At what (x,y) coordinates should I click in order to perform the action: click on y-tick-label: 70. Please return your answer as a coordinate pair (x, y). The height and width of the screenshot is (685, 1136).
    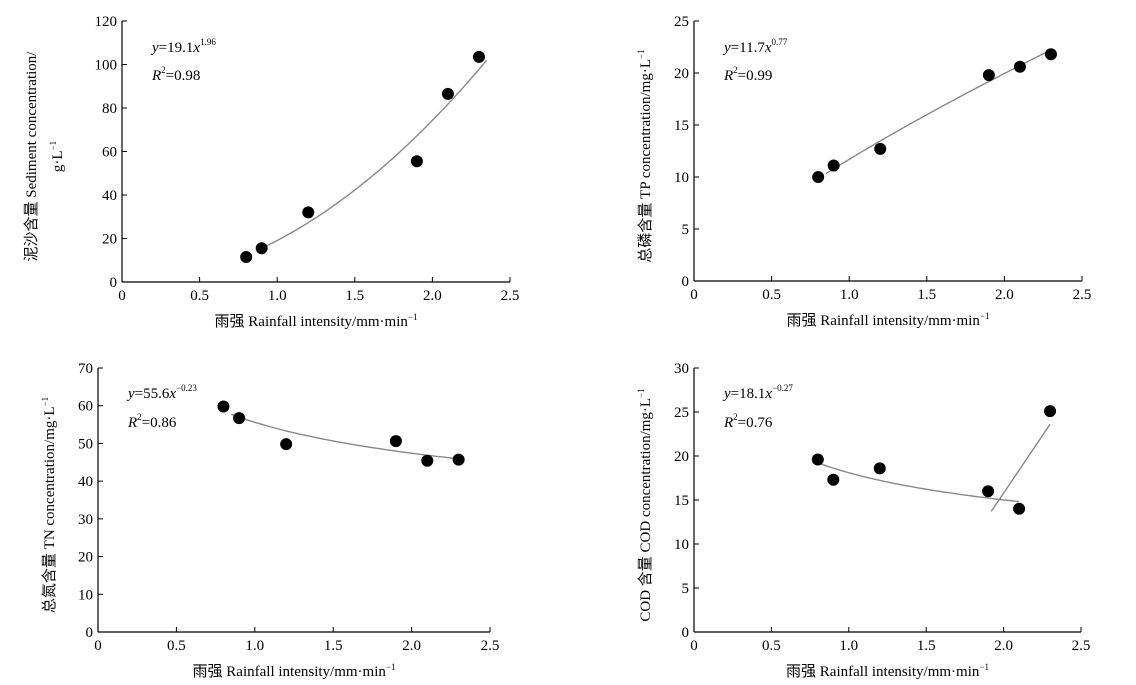
    Looking at the image, I should click on (85, 369).